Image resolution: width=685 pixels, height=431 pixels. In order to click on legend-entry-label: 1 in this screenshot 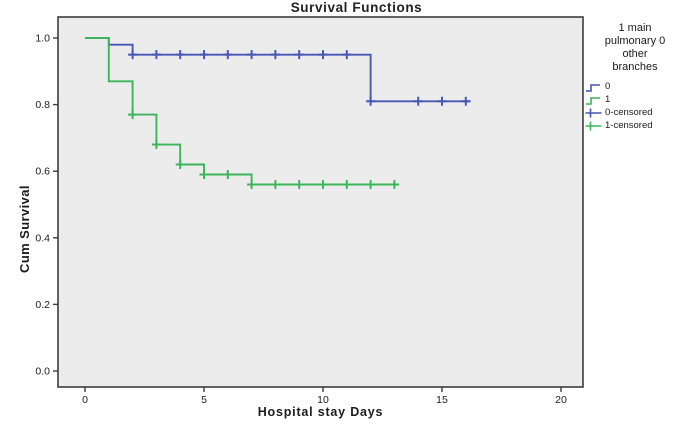, I will do `click(608, 99)`.